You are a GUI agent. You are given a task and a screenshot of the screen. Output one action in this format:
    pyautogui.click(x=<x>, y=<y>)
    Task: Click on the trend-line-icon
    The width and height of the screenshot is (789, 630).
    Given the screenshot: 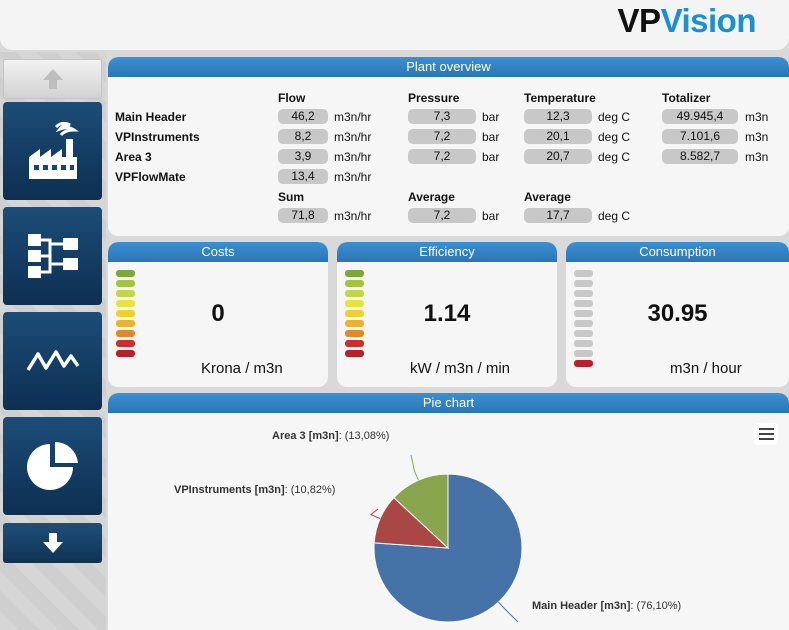 What is the action you would take?
    pyautogui.click(x=52, y=360)
    